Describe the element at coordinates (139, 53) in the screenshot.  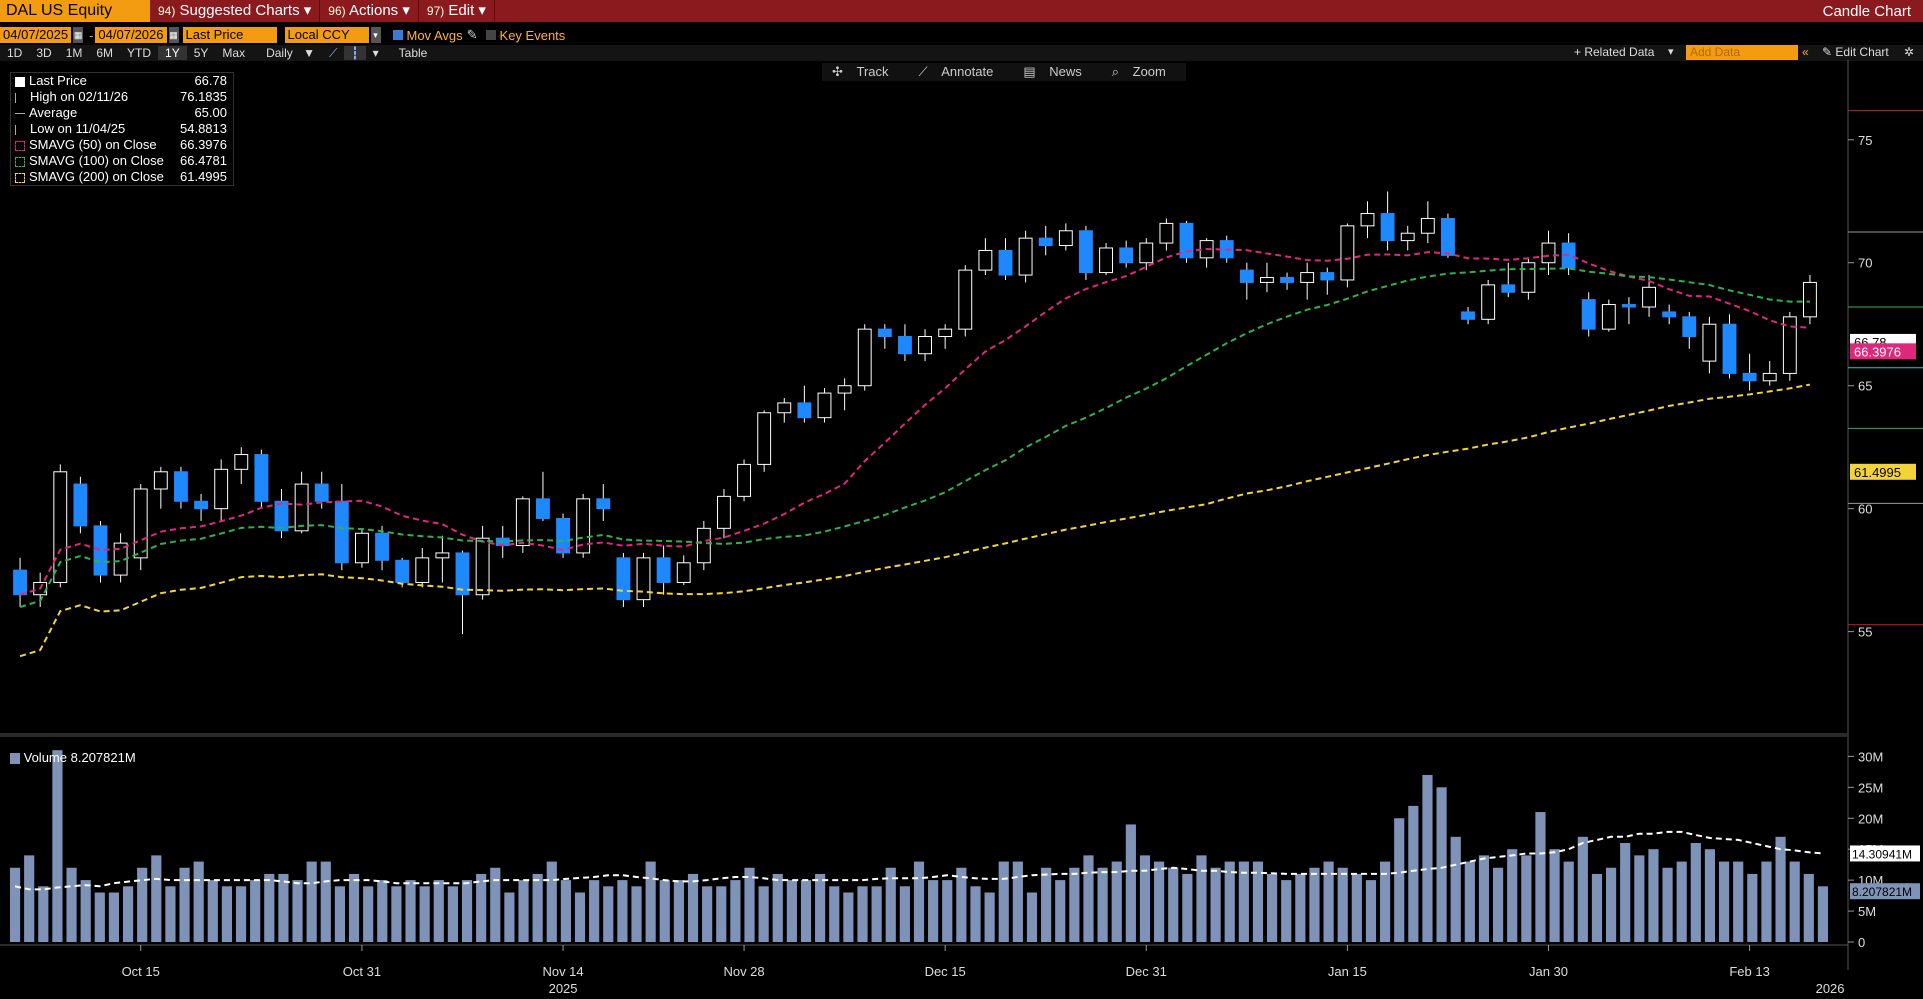
I see `period-ytd: YTD` at that location.